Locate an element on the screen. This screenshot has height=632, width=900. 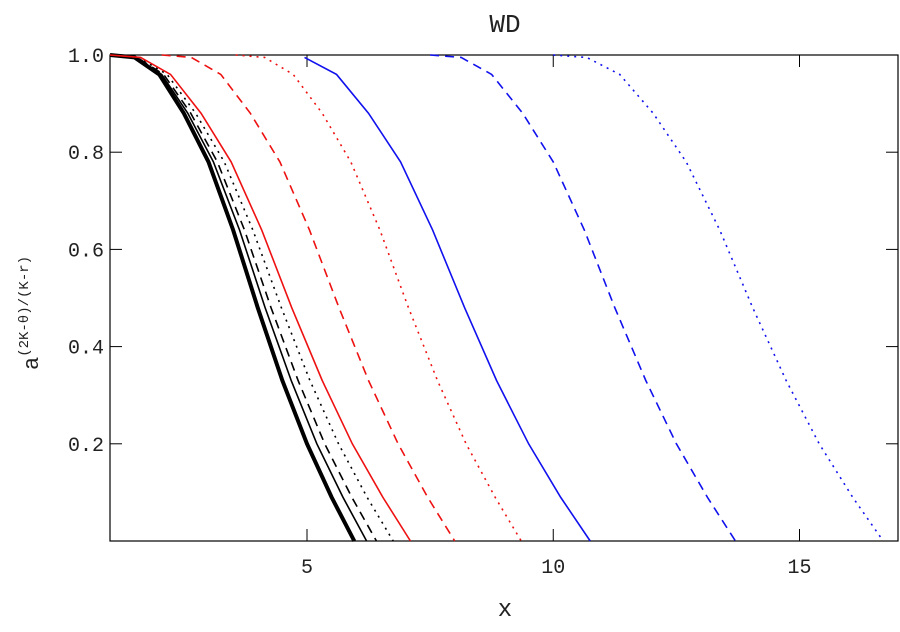
x-tick-label: 15 is located at coordinates (799, 568).